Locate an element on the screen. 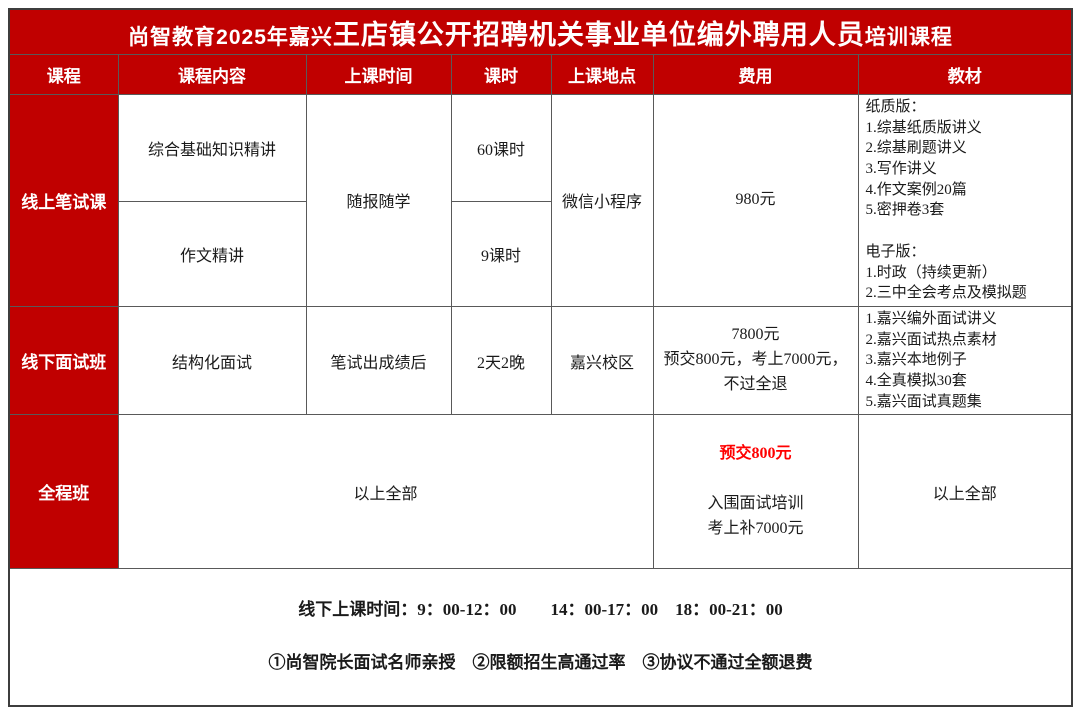 The image size is (1080, 707). cell-section2-name: 线下面试班 is located at coordinates (63, 360).